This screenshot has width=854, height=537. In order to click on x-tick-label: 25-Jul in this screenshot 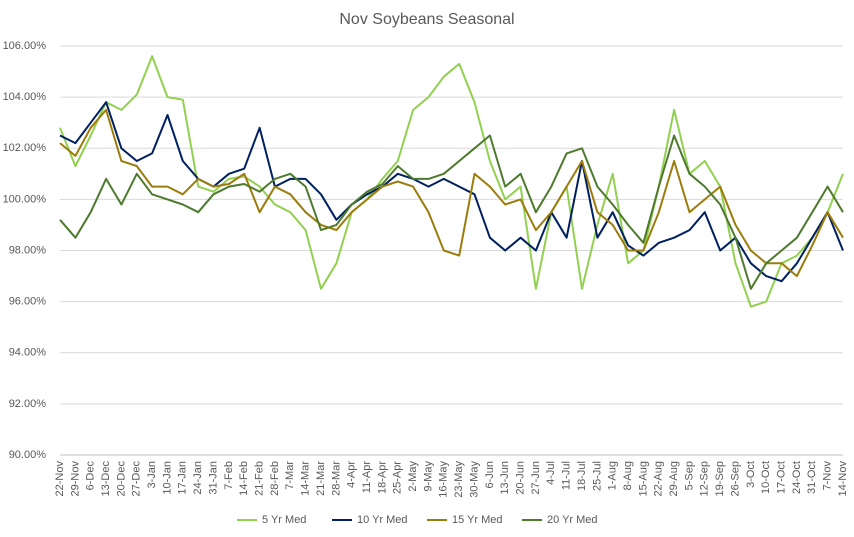, I will do `click(597, 476)`.